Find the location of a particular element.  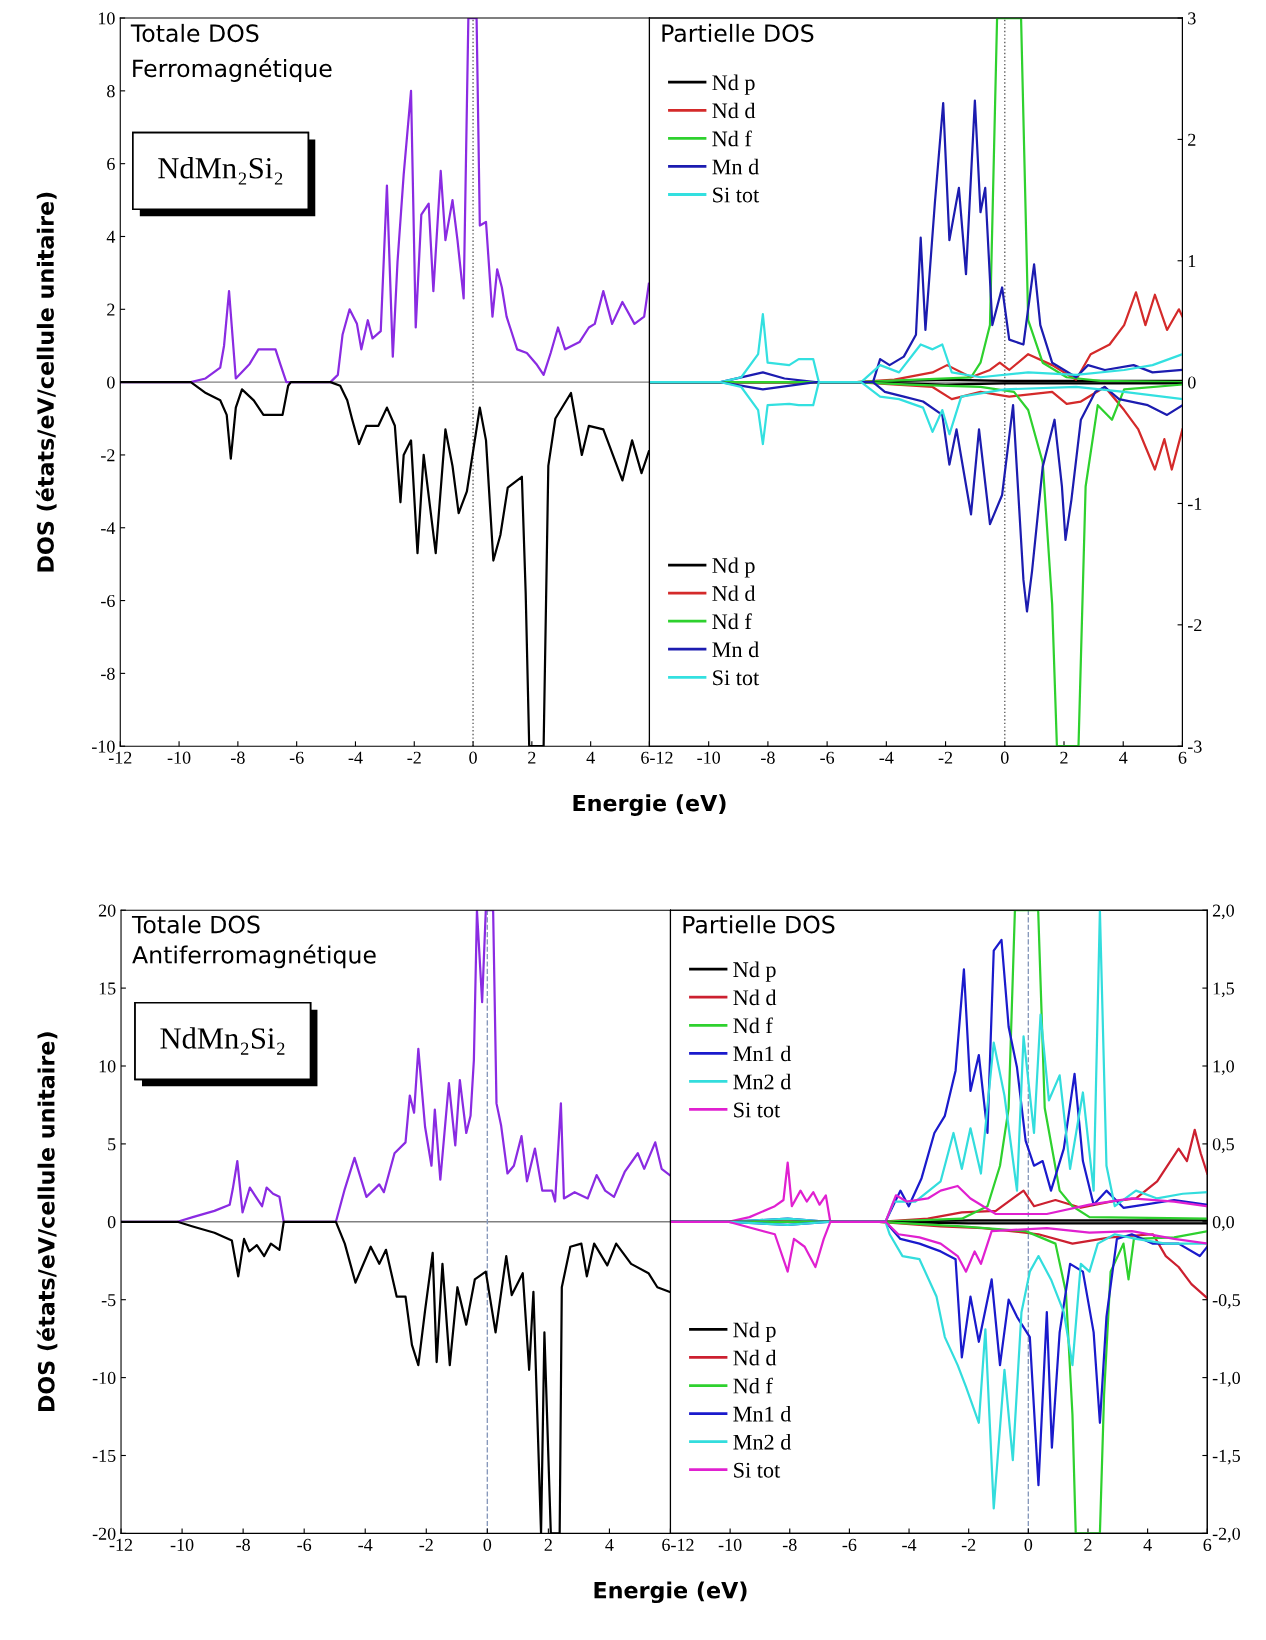

y2-tick-label: 1,0 is located at coordinates (1223, 1068).